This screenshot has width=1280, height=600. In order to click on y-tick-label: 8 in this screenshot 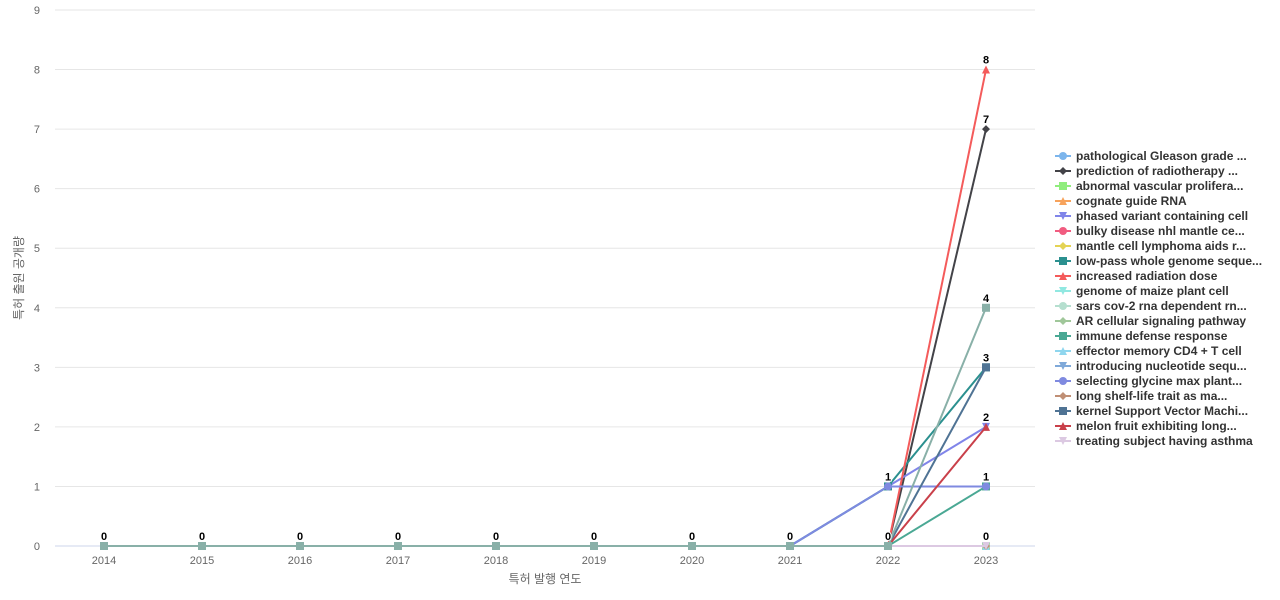, I will do `click(37, 71)`.